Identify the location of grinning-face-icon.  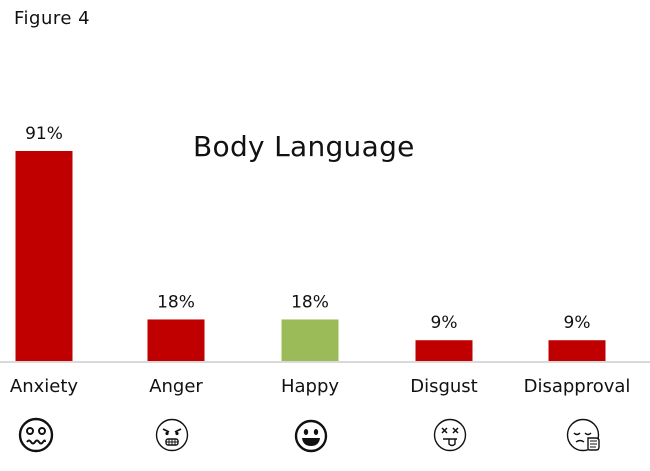
(311, 436).